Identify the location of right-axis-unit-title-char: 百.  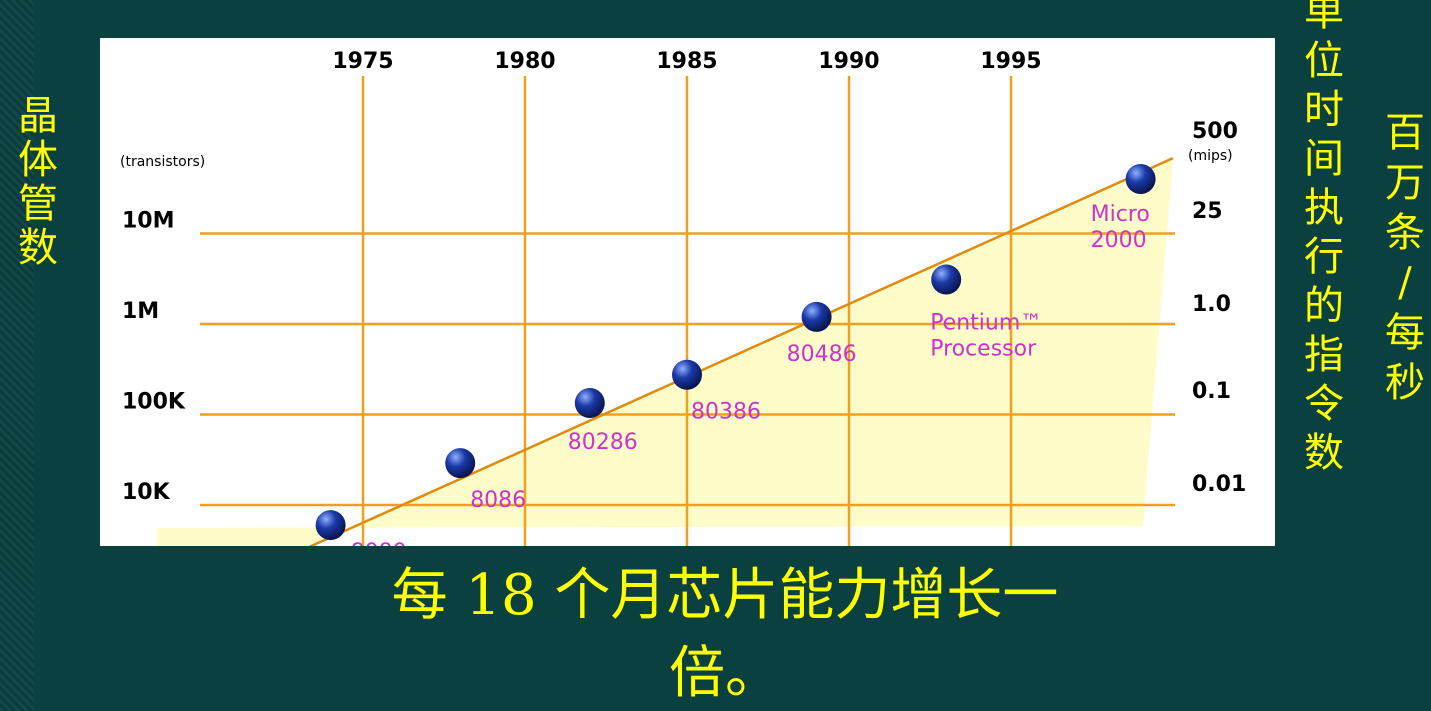
(1405, 133).